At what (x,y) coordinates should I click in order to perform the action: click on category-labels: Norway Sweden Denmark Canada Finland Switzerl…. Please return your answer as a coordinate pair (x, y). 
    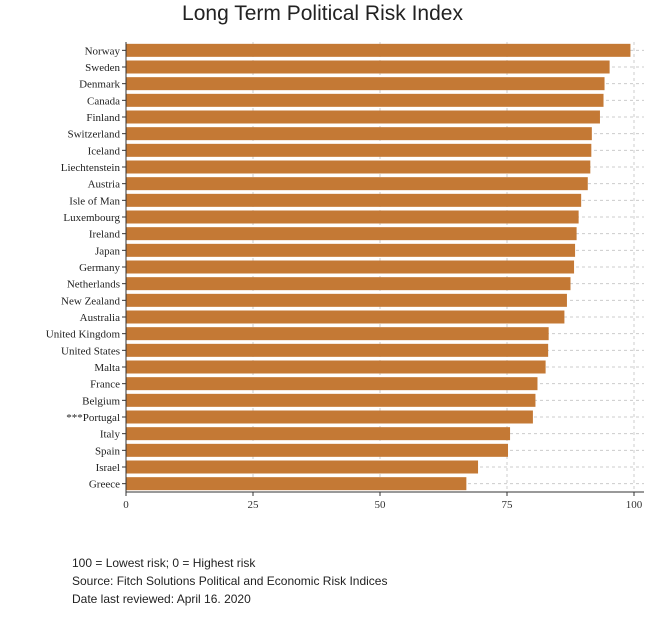
    Looking at the image, I should click on (83, 267).